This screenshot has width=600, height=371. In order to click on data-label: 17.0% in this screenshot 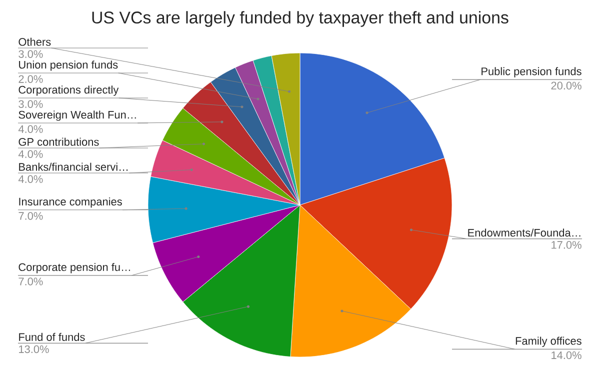, I will do `click(567, 245)`.